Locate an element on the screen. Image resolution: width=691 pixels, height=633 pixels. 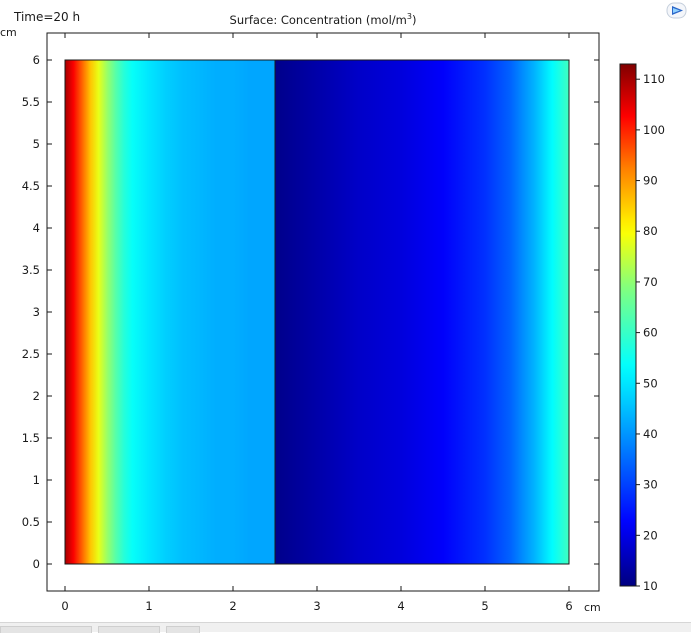
time-label: Time=20 h is located at coordinates (46, 17).